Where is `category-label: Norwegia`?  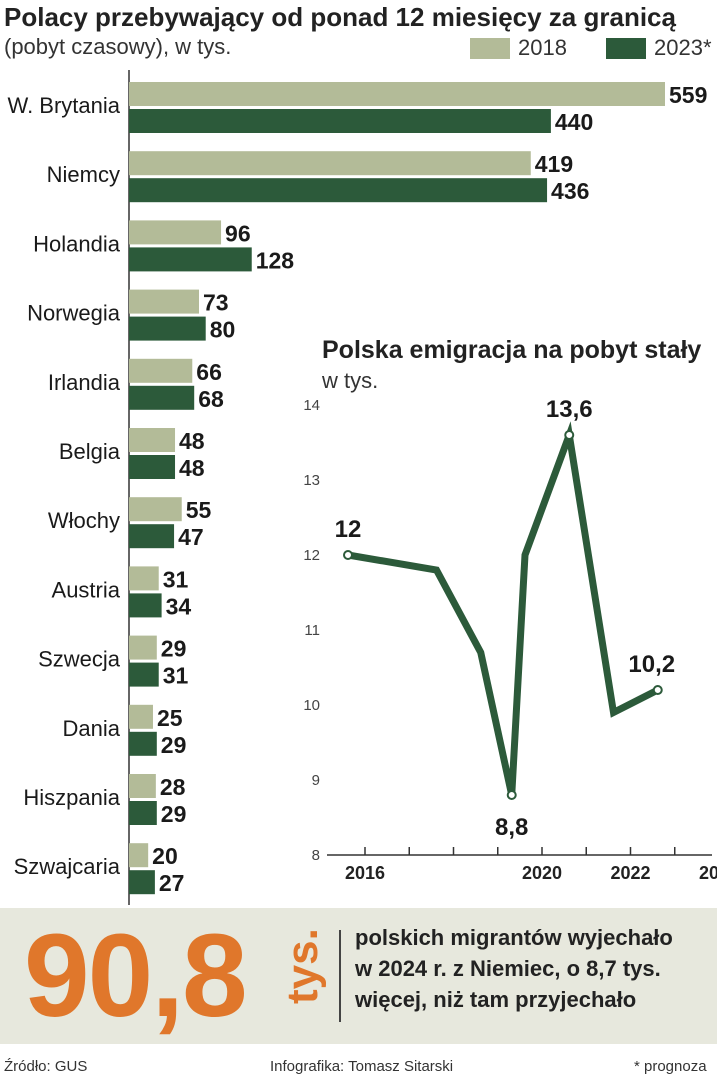 category-label: Norwegia is located at coordinates (74, 313).